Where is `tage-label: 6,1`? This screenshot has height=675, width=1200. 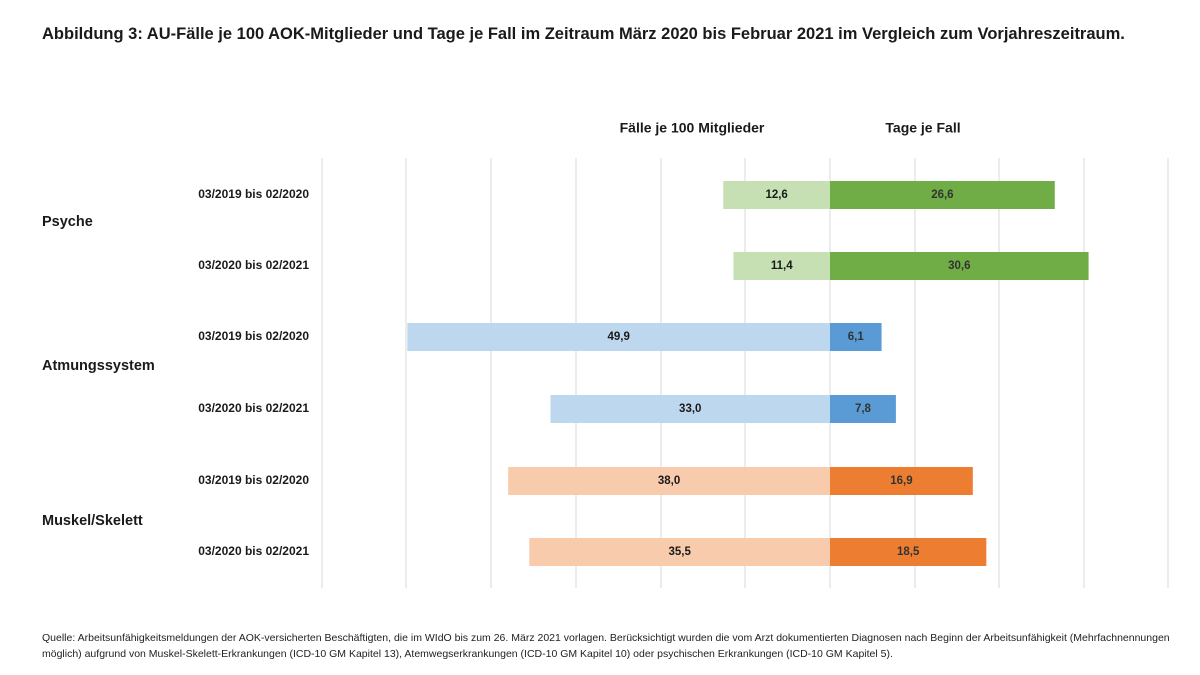
tage-label: 6,1 is located at coordinates (856, 337).